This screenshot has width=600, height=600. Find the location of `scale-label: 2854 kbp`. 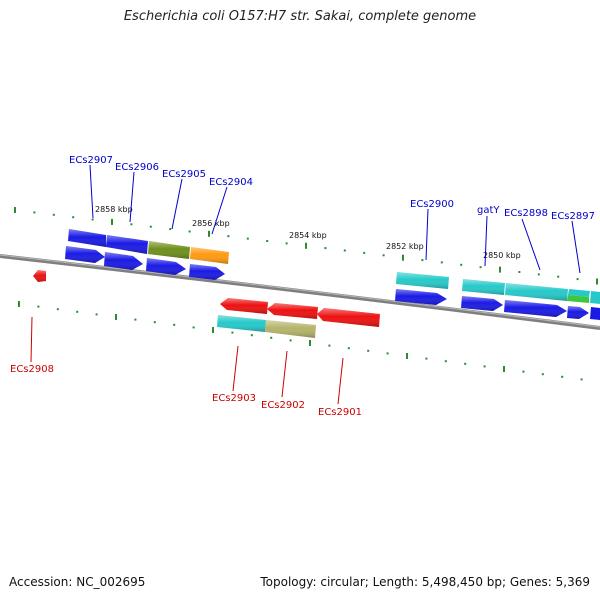

scale-label: 2854 kbp is located at coordinates (308, 235).